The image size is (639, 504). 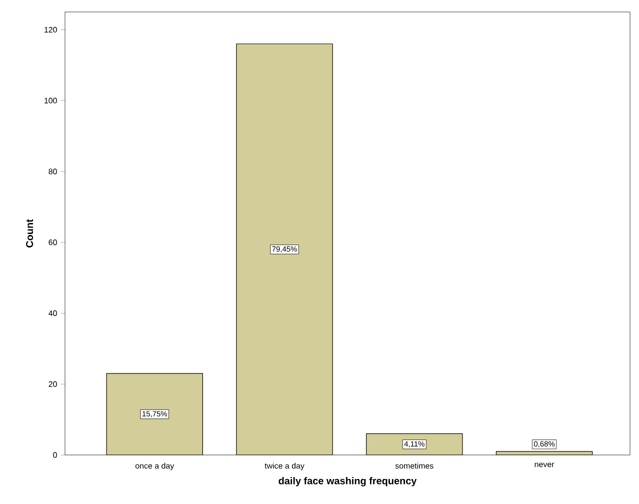 What do you see at coordinates (347, 481) in the screenshot?
I see `x-axis-title: daily face washing frequency` at bounding box center [347, 481].